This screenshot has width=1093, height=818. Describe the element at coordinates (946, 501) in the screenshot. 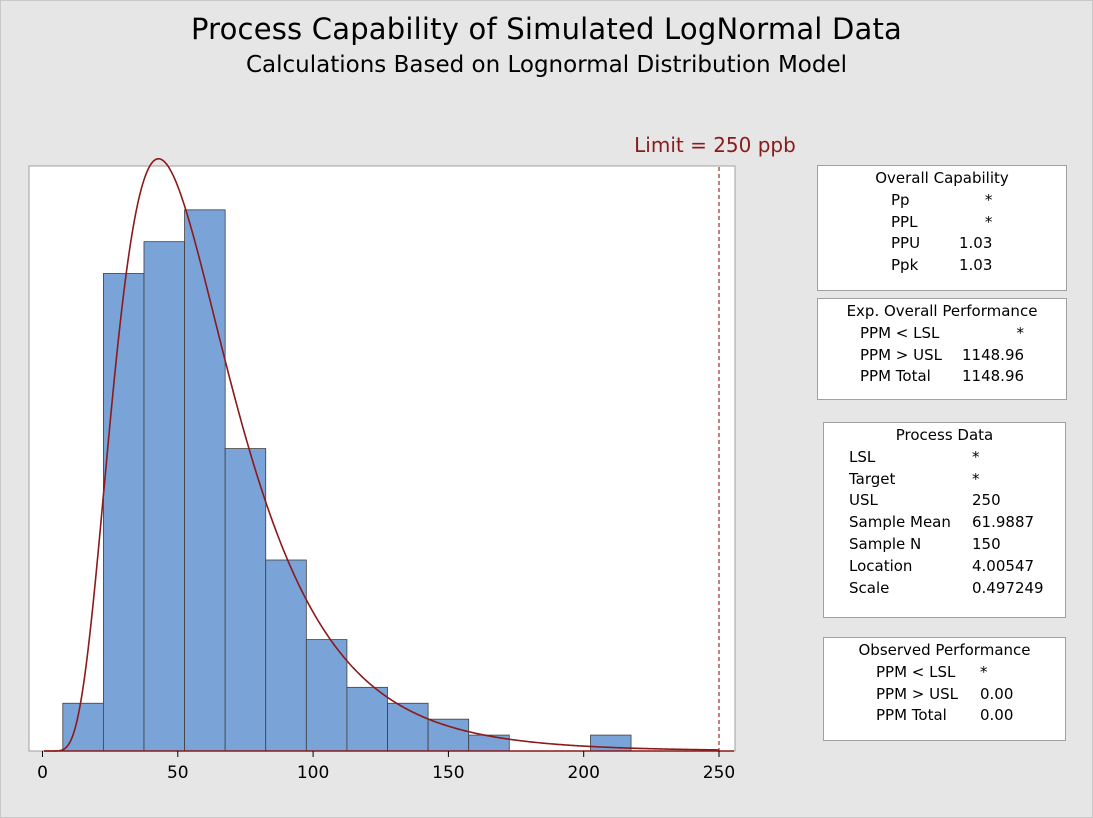

I see `table-row: USL 250` at that location.